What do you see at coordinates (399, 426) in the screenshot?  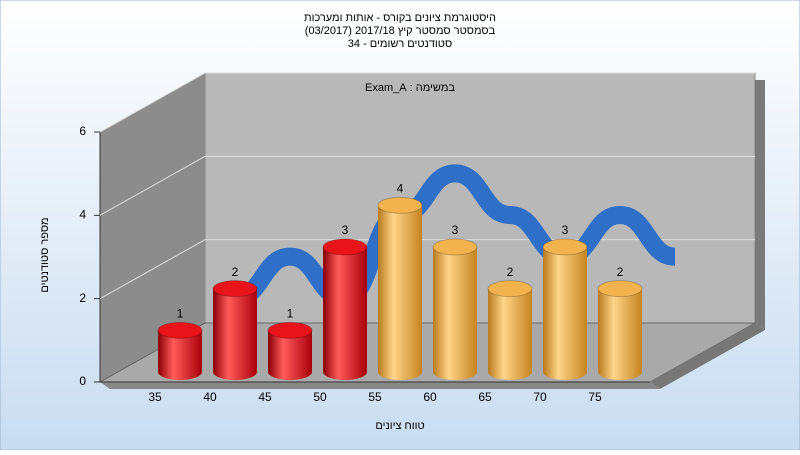 I see `x-axis-label: טווח ציונים` at bounding box center [399, 426].